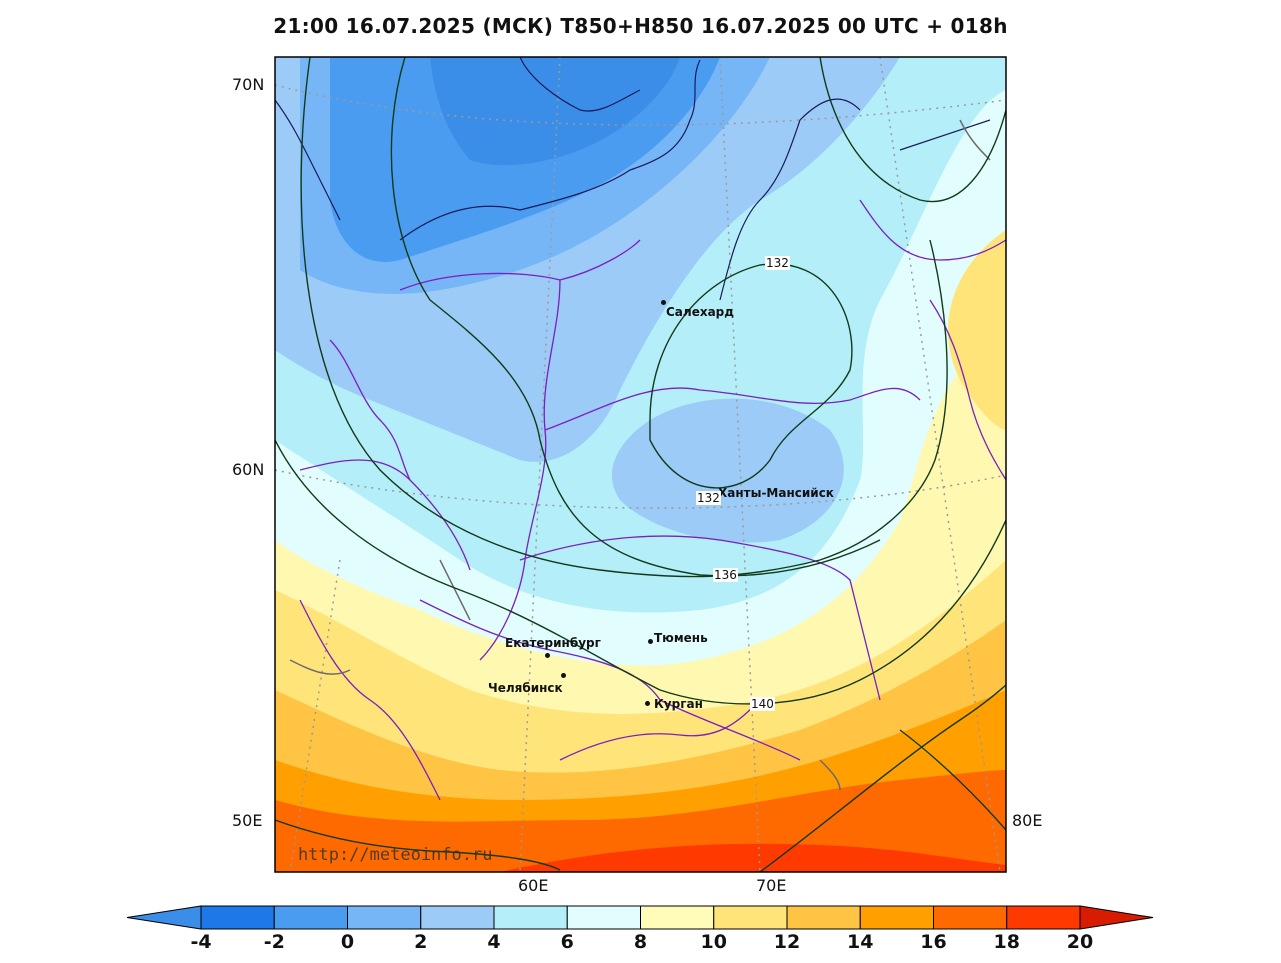 The image size is (1281, 963). What do you see at coordinates (860, 942) in the screenshot?
I see `colorbar-tick-label: 14` at bounding box center [860, 942].